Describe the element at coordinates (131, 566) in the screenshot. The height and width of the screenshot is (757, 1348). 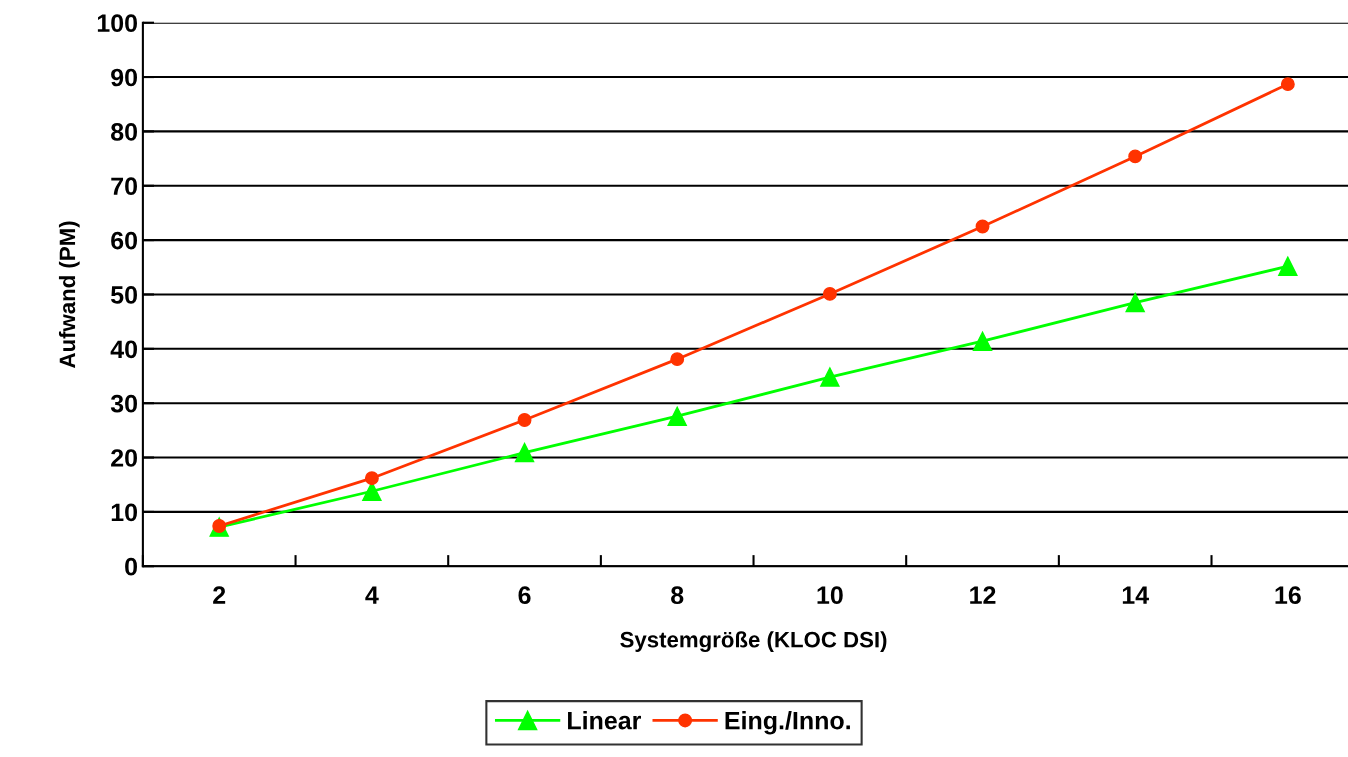
I see `y-tick-label: 0` at that location.